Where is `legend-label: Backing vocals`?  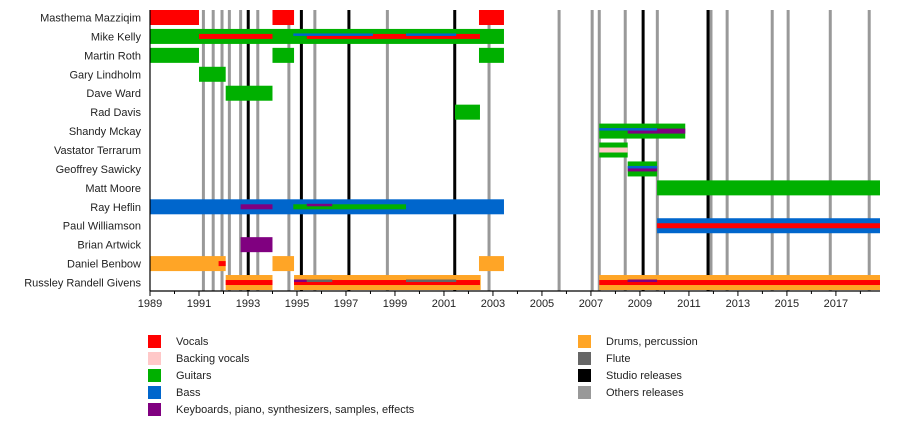 legend-label: Backing vocals is located at coordinates (213, 358).